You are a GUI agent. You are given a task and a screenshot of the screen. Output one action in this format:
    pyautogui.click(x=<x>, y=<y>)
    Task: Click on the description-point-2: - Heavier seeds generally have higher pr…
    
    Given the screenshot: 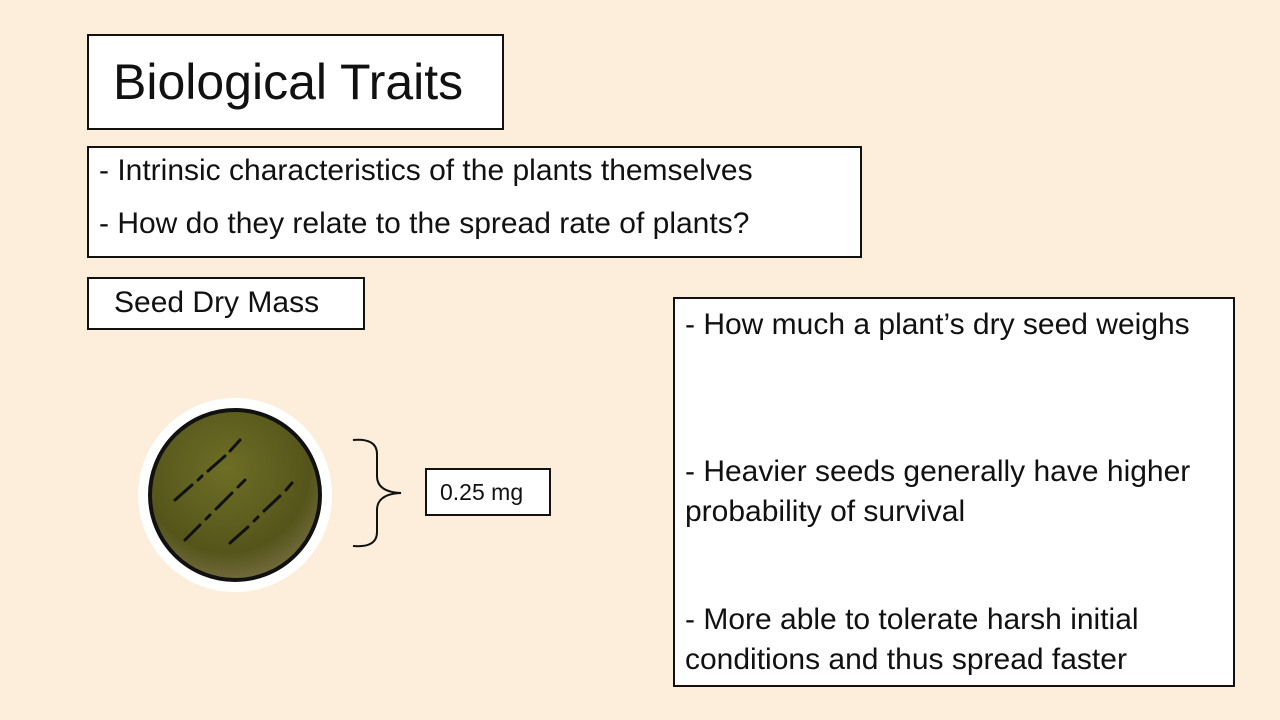 What is the action you would take?
    pyautogui.click(x=938, y=491)
    